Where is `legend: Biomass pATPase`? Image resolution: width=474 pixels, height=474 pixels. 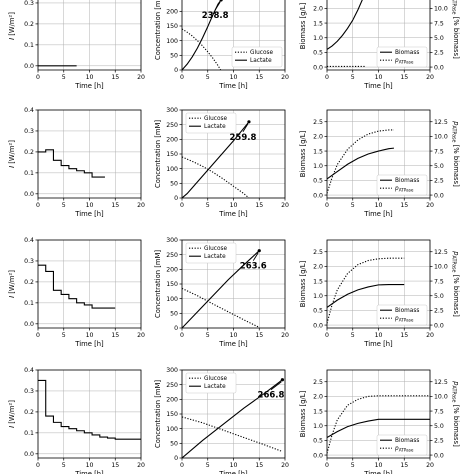
legend: Biomass pATPase is located at coordinates (402, 445).